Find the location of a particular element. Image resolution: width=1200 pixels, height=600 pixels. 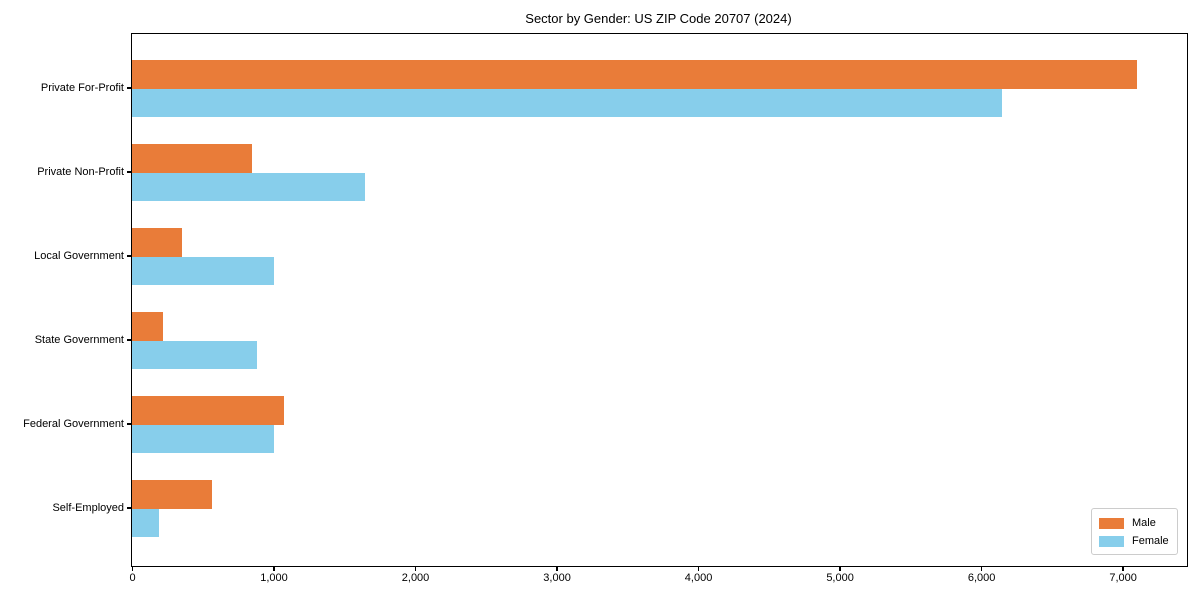

legend-swatch-female is located at coordinates (1111, 541).